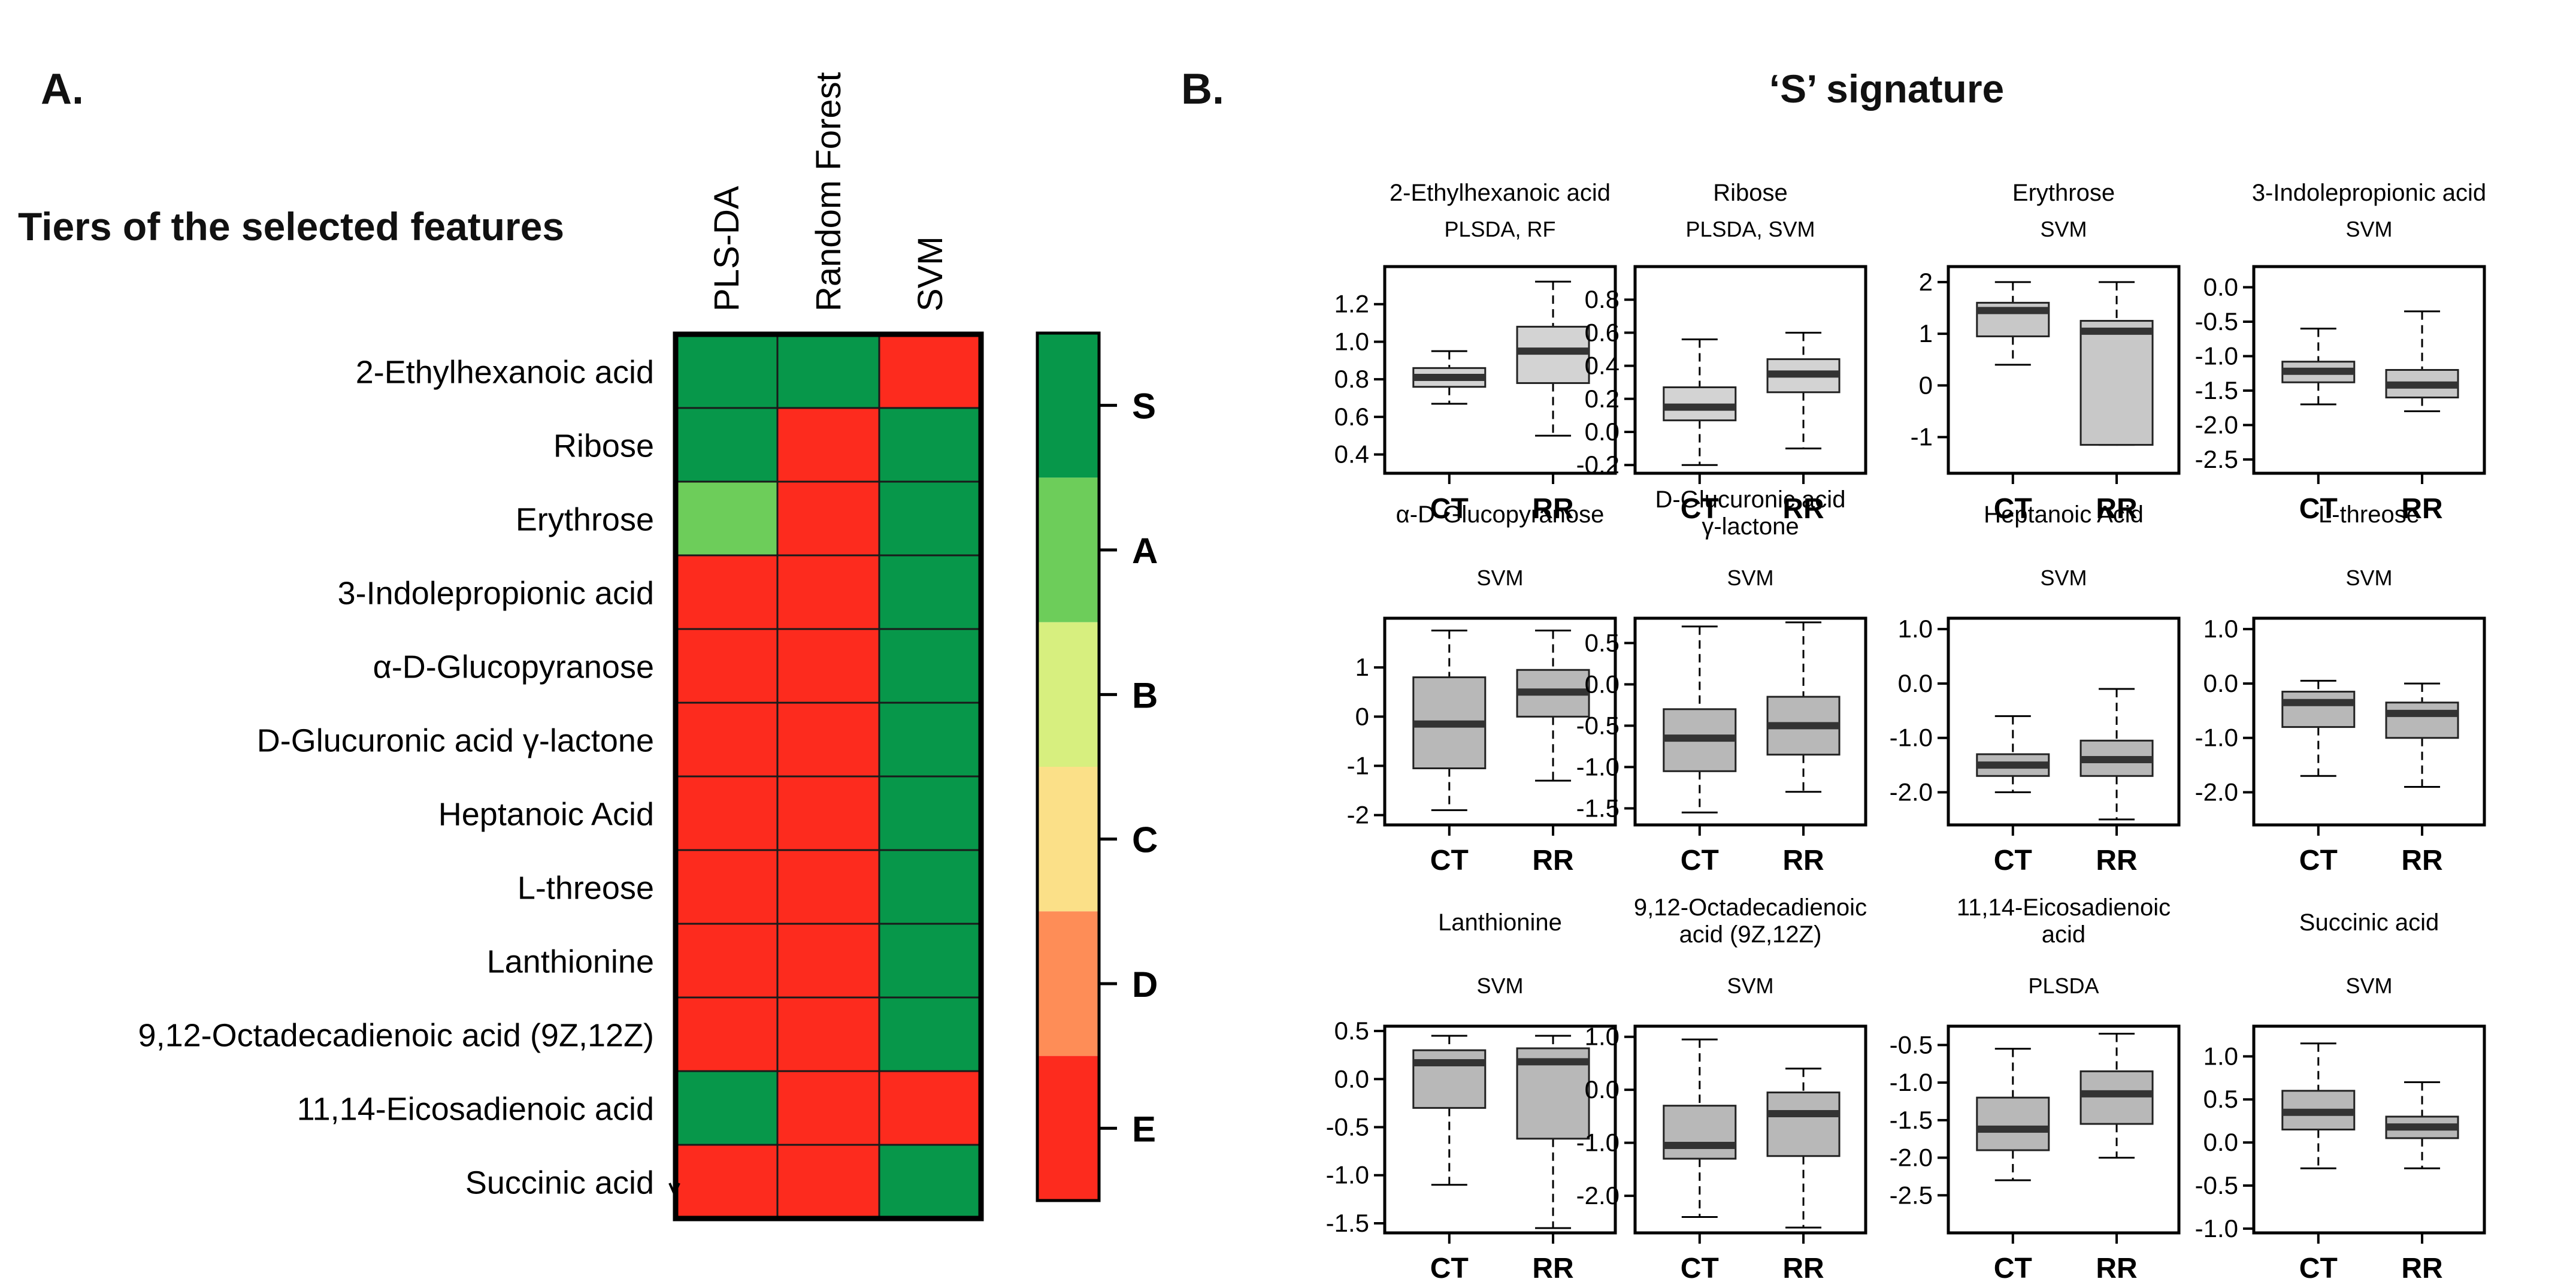 Image resolution: width=2576 pixels, height=1285 pixels. I want to click on feature-label: Lanthionine, so click(570, 962).